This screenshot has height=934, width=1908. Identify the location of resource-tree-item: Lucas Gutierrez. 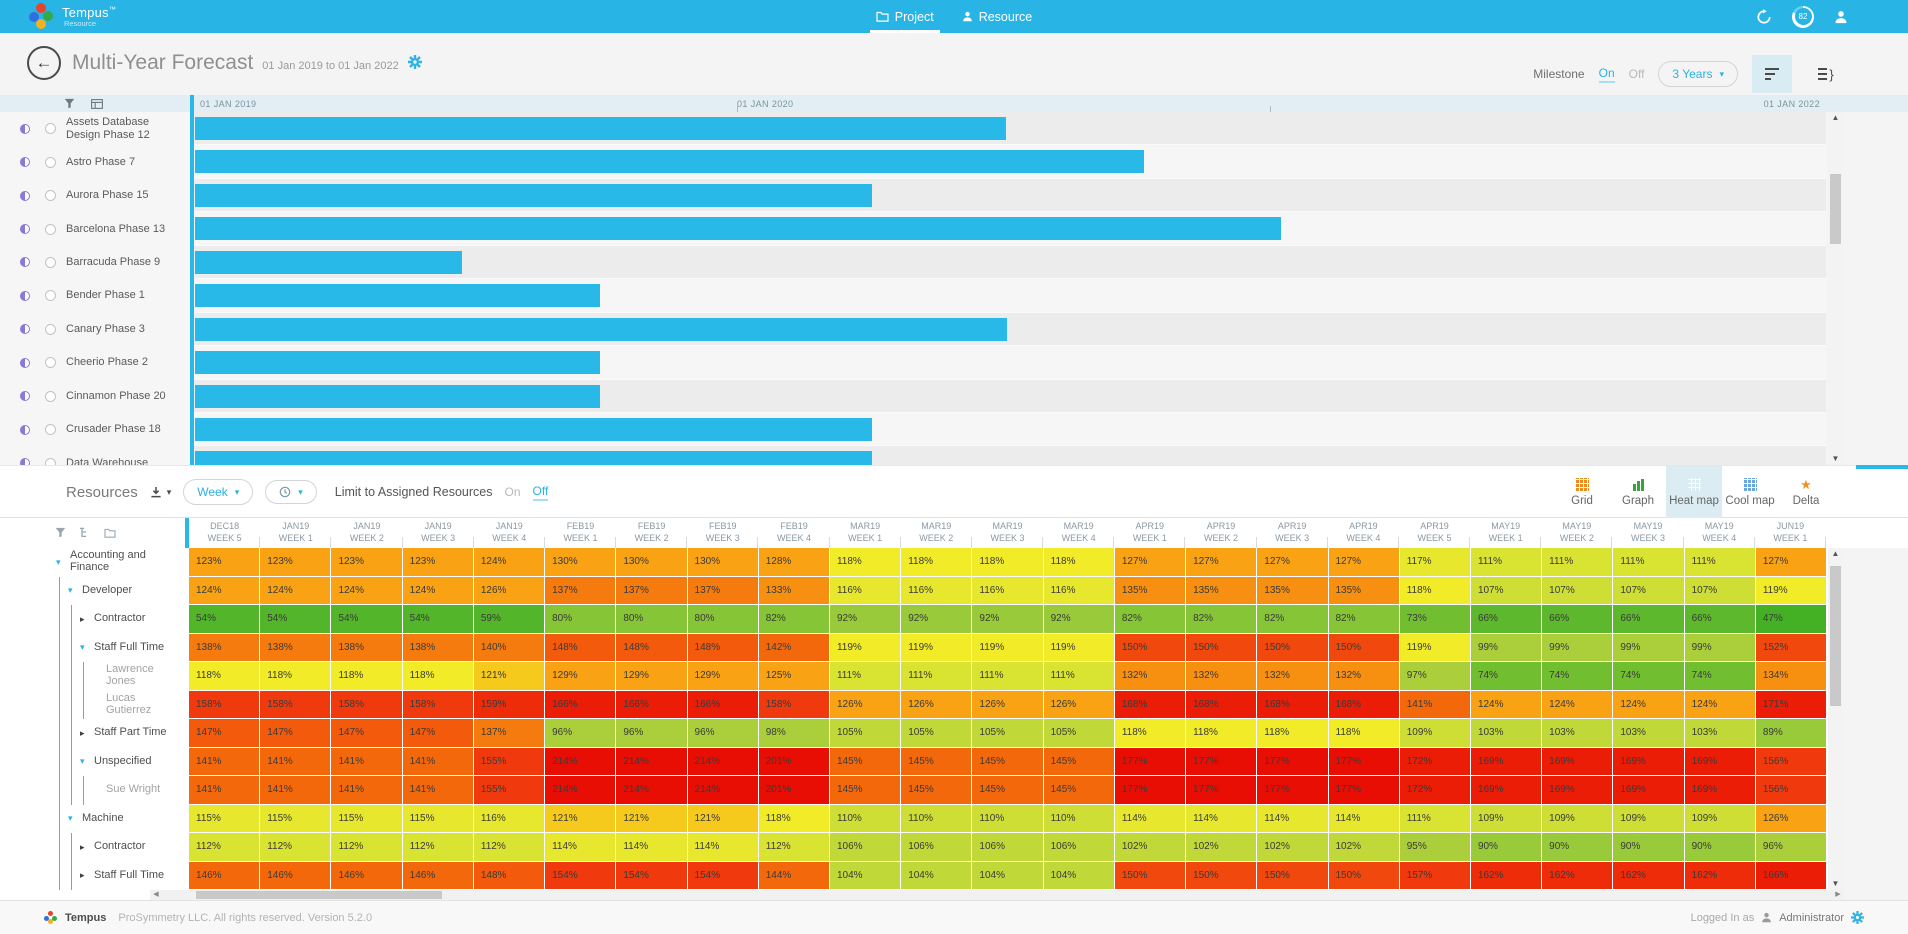
(92, 704).